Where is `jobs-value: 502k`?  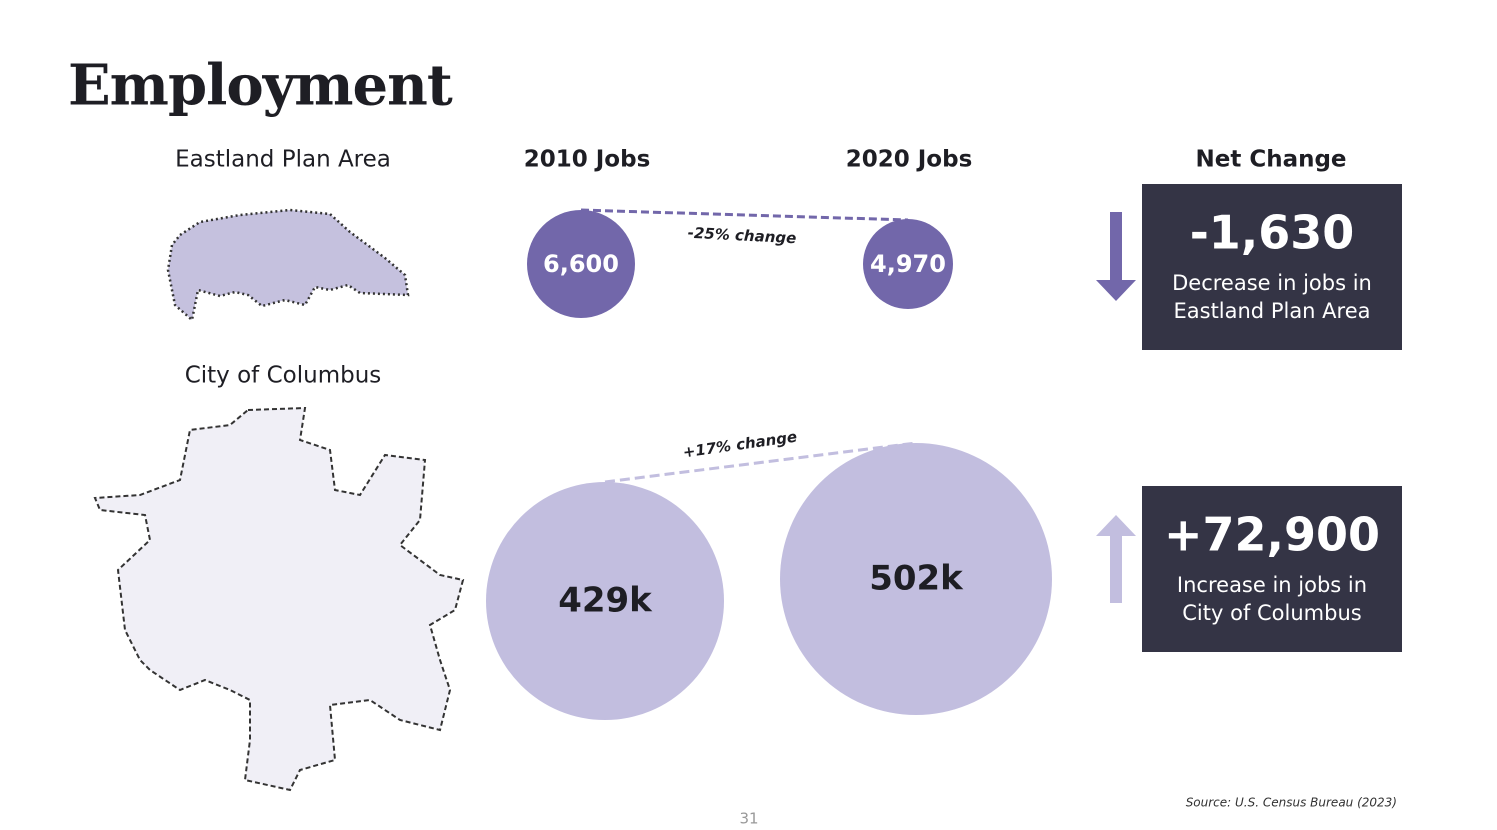
jobs-value: 502k is located at coordinates (916, 579).